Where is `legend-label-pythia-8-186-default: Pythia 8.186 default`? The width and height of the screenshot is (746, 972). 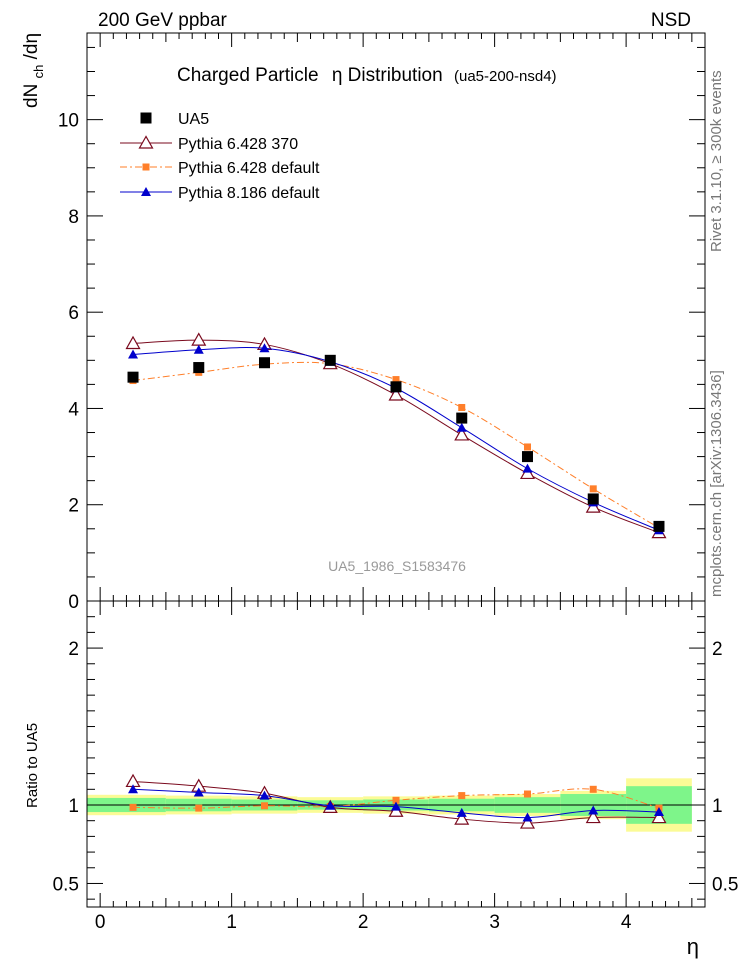 legend-label-pythia-8-186-default: Pythia 8.186 default is located at coordinates (249, 193).